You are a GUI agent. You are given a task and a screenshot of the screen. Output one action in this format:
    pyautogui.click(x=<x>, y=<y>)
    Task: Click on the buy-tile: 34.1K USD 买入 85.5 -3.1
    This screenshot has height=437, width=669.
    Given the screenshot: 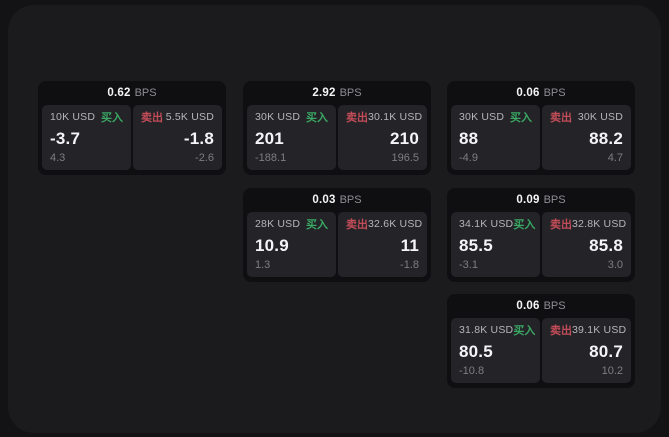 What is the action you would take?
    pyautogui.click(x=495, y=244)
    